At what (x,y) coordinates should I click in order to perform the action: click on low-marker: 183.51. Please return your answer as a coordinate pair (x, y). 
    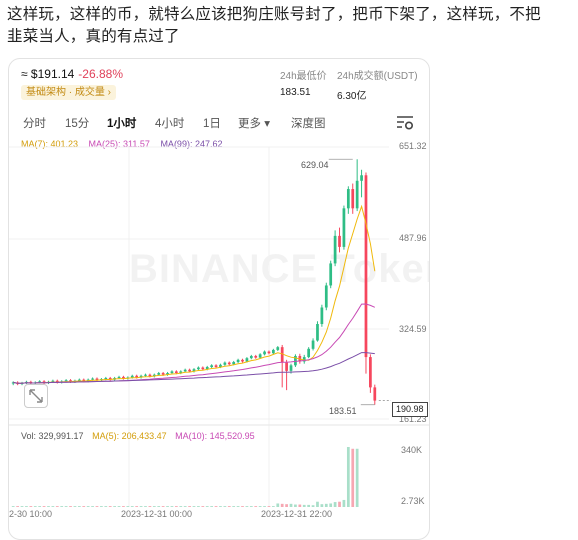
    Looking at the image, I should click on (343, 411).